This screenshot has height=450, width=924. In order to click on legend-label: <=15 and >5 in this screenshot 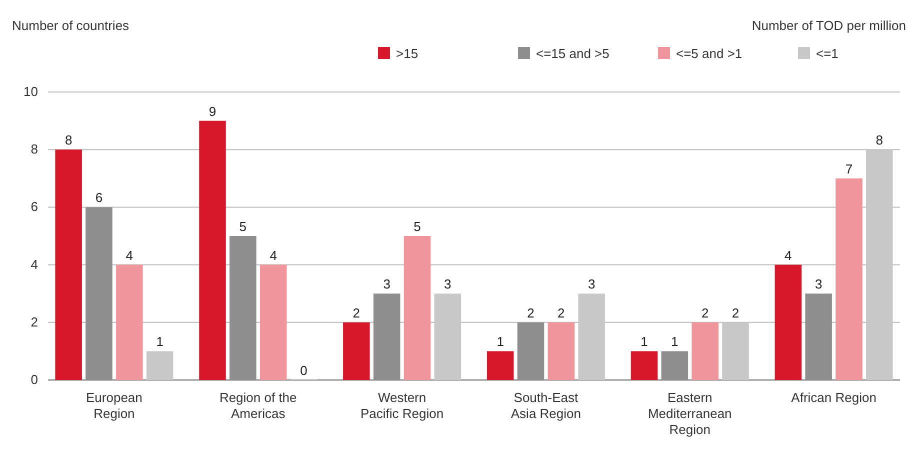, I will do `click(573, 53)`.